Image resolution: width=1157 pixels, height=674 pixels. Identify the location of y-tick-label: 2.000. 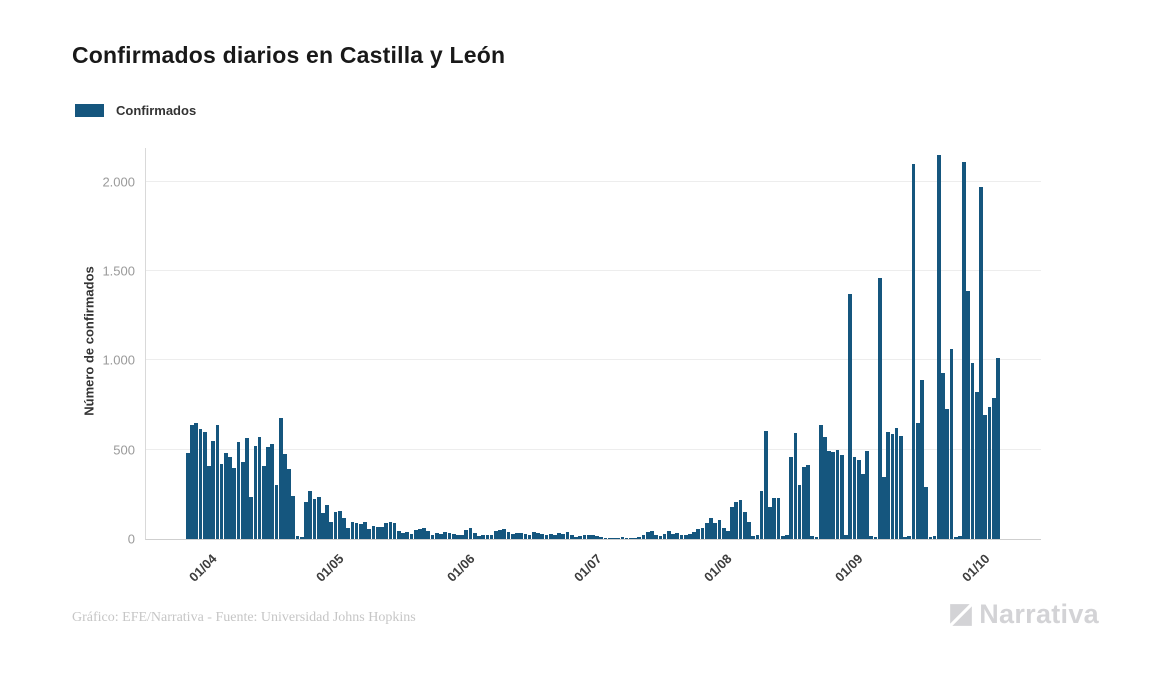
(118, 182).